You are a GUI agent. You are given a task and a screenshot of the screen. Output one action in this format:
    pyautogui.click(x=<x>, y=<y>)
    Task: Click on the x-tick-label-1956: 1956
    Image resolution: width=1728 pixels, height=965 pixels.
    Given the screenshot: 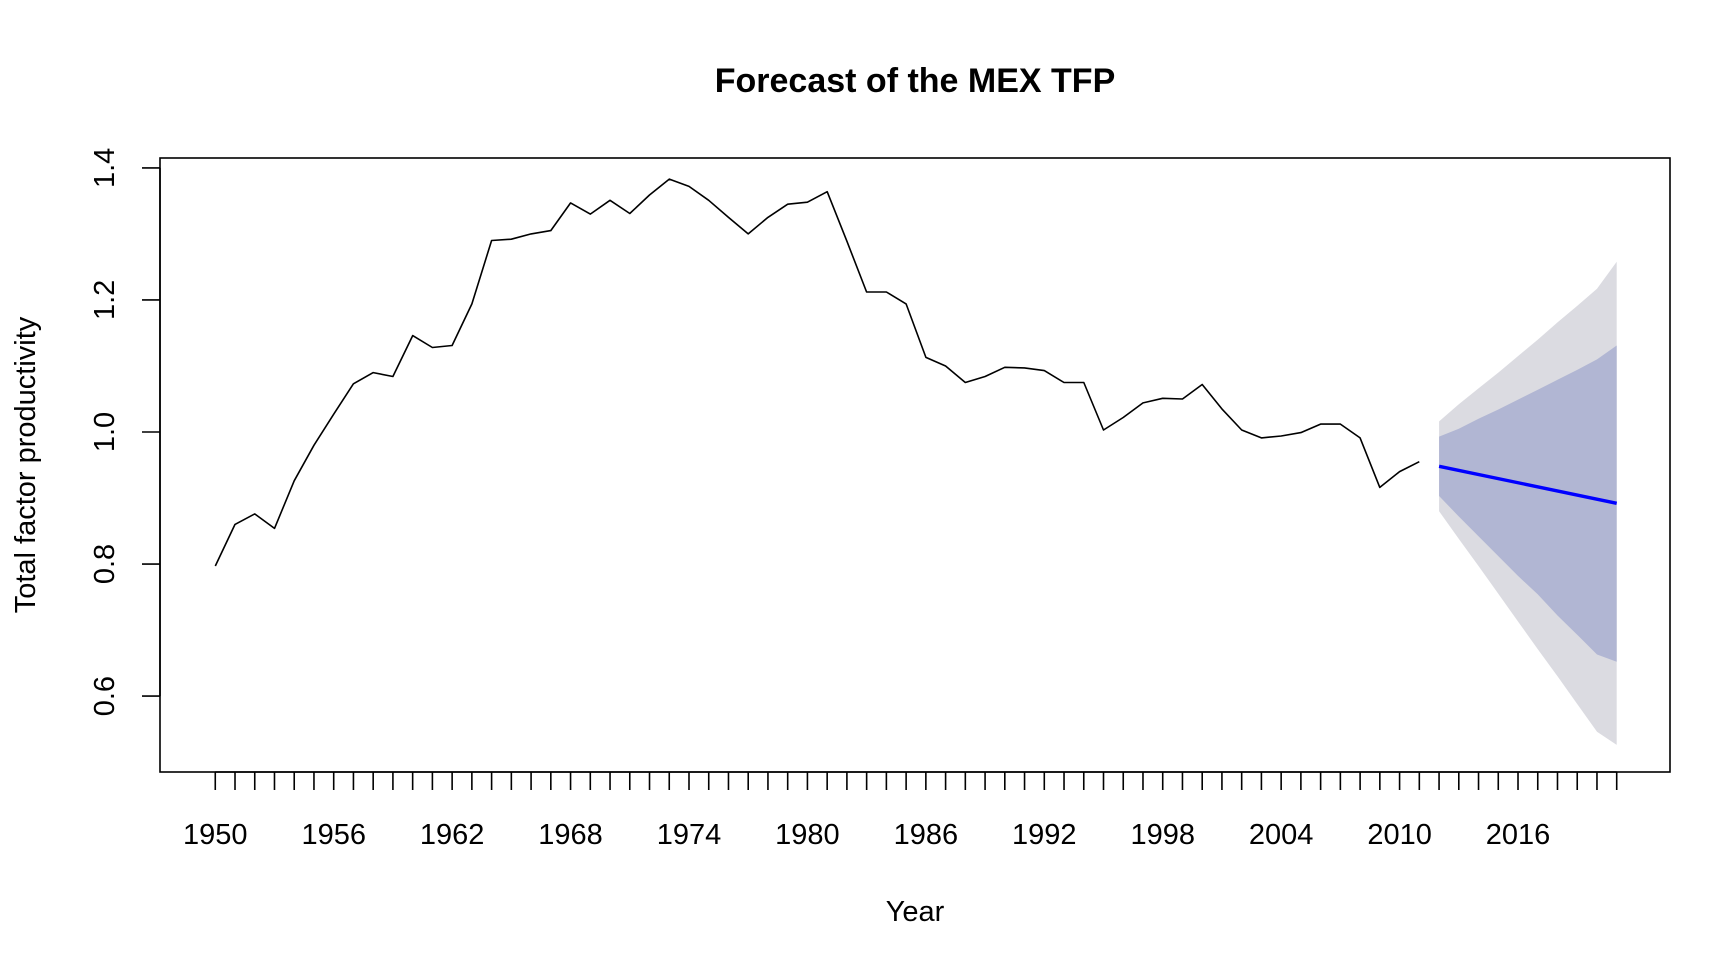 What is the action you would take?
    pyautogui.click(x=333, y=835)
    